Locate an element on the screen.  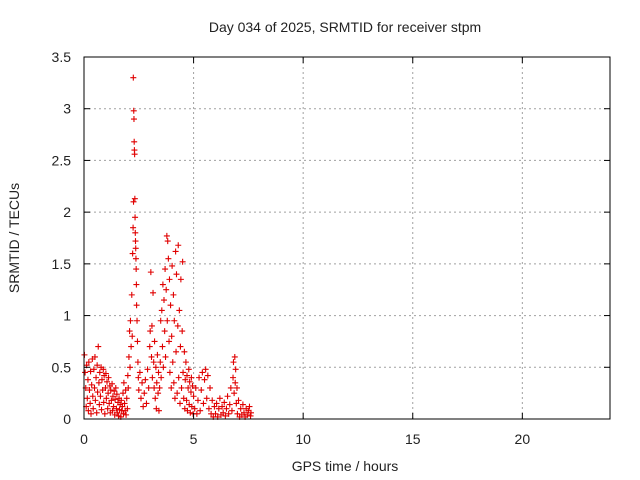
y-tick-labels: 0 0.5 1 1.5 2 2.5 3 3.5 is located at coordinates (62, 238).